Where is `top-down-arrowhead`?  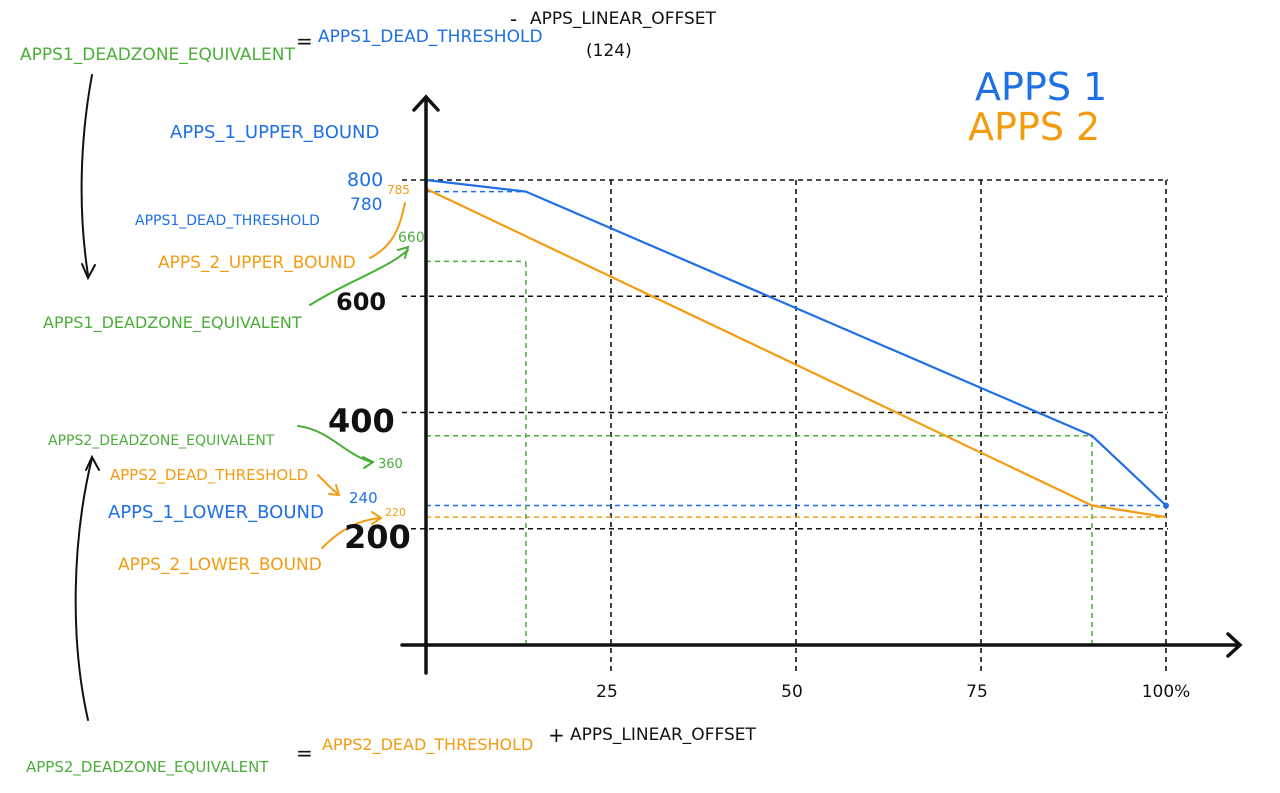 top-down-arrowhead is located at coordinates (88, 272).